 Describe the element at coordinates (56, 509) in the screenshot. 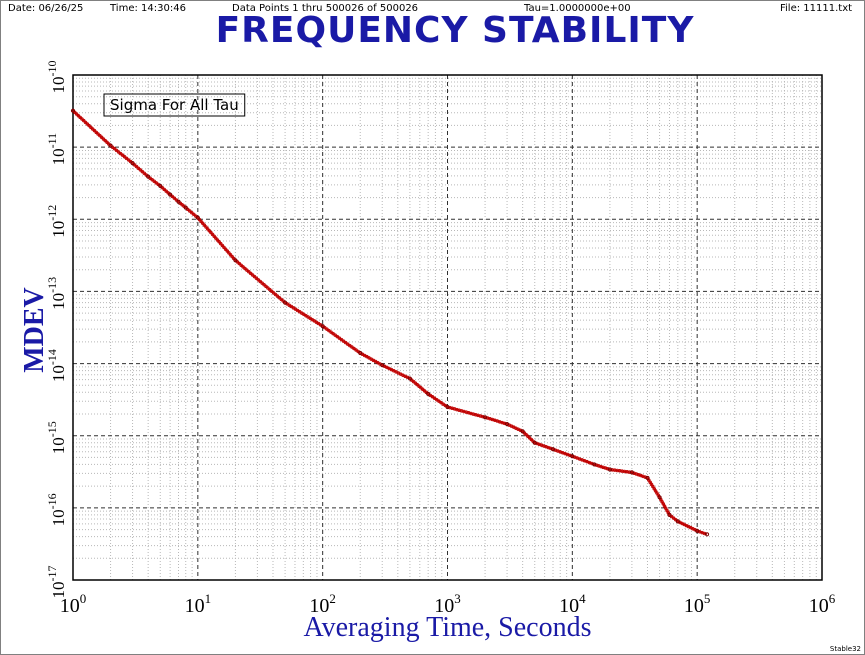

I see `y-tick-label: 10-16` at that location.